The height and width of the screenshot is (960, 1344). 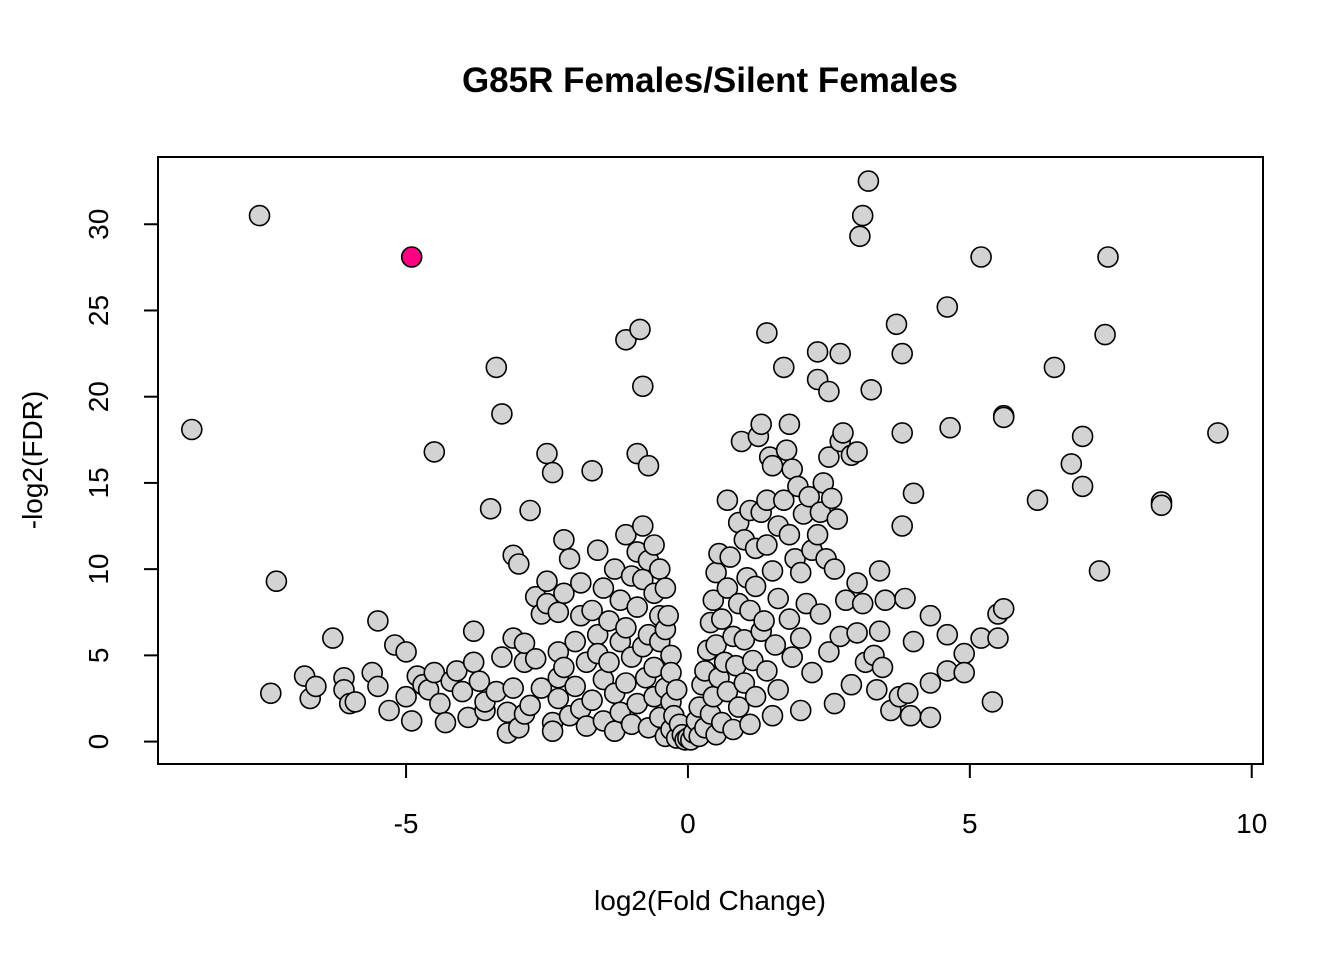 I want to click on x-axis-label: log2(Fold Change), so click(x=710, y=900).